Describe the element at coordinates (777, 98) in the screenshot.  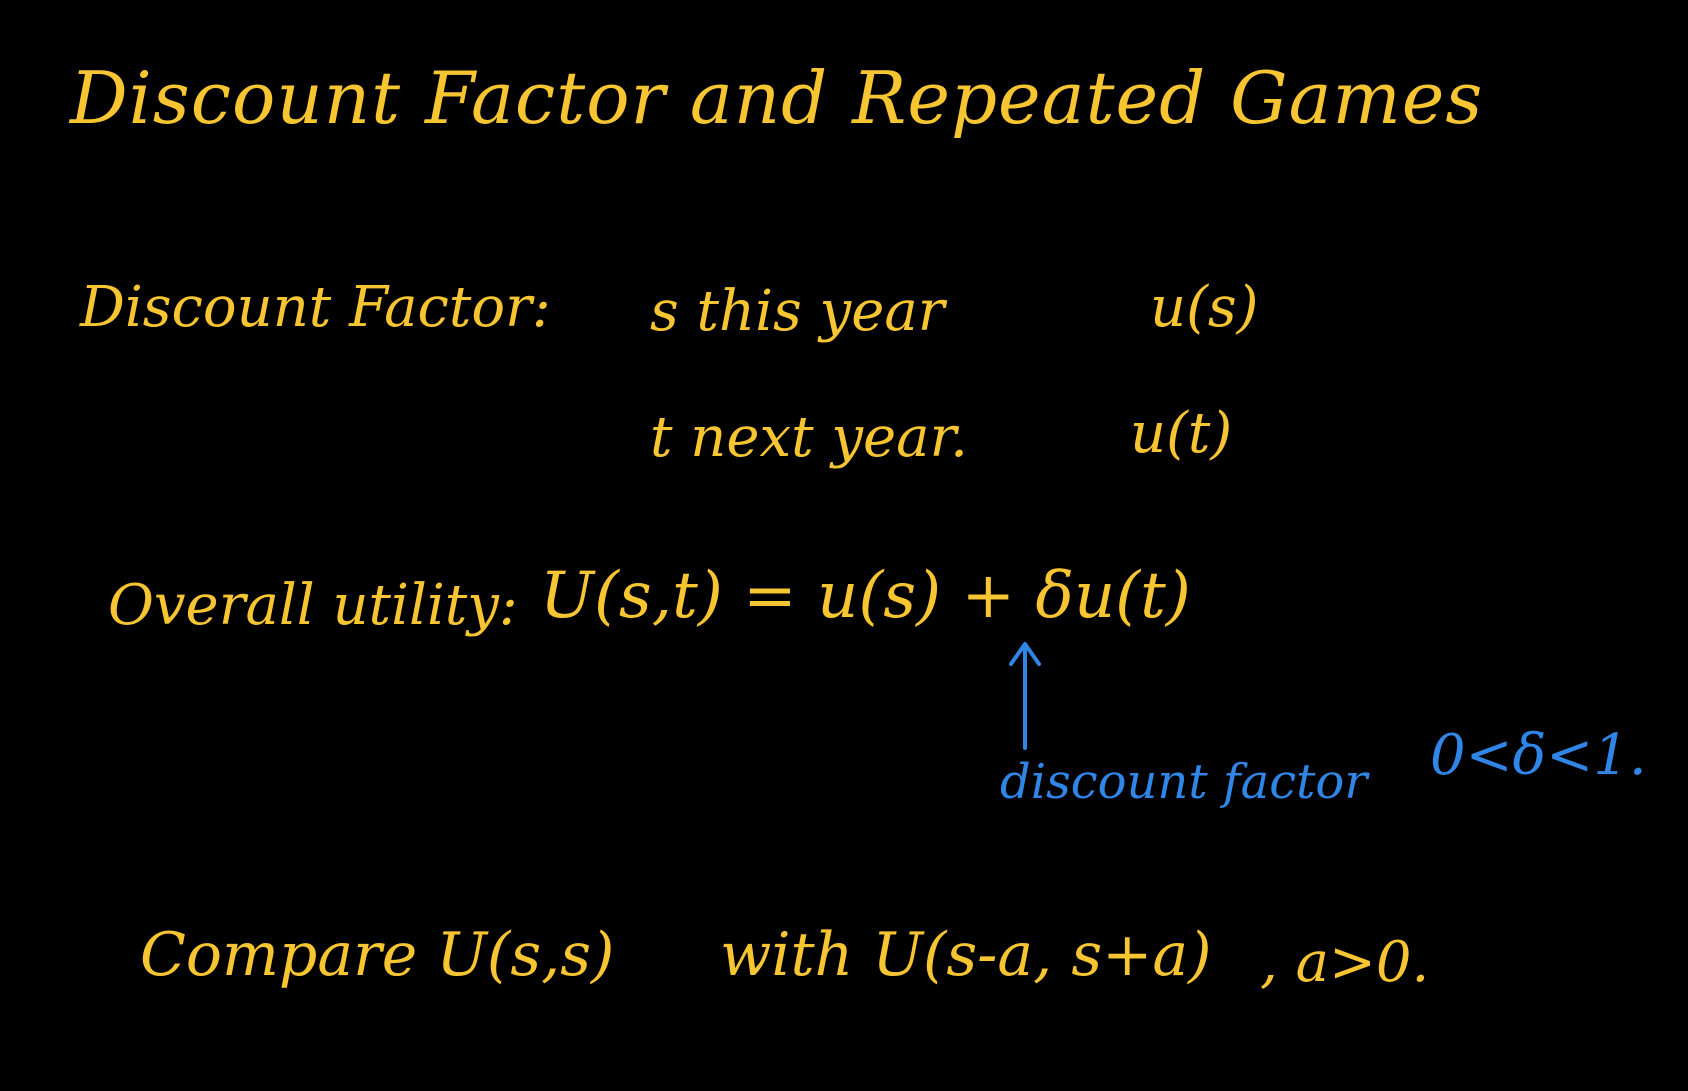
I see `page-title: Discount Factor and Repeated Games` at that location.